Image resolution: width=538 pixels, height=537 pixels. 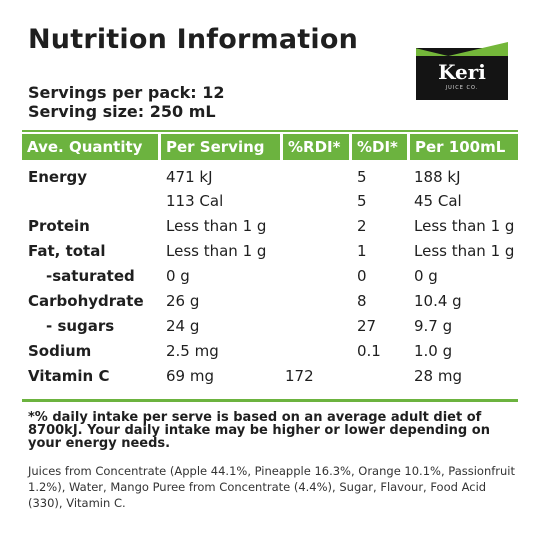 What do you see at coordinates (426, 276) in the screenshot?
I see `per-100ml-value: 0 g` at bounding box center [426, 276].